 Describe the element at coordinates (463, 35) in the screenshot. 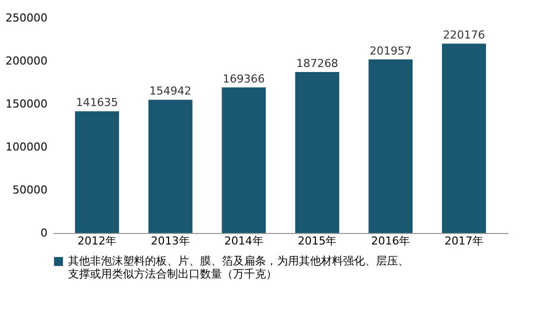

I see `data-label: 220176` at that location.